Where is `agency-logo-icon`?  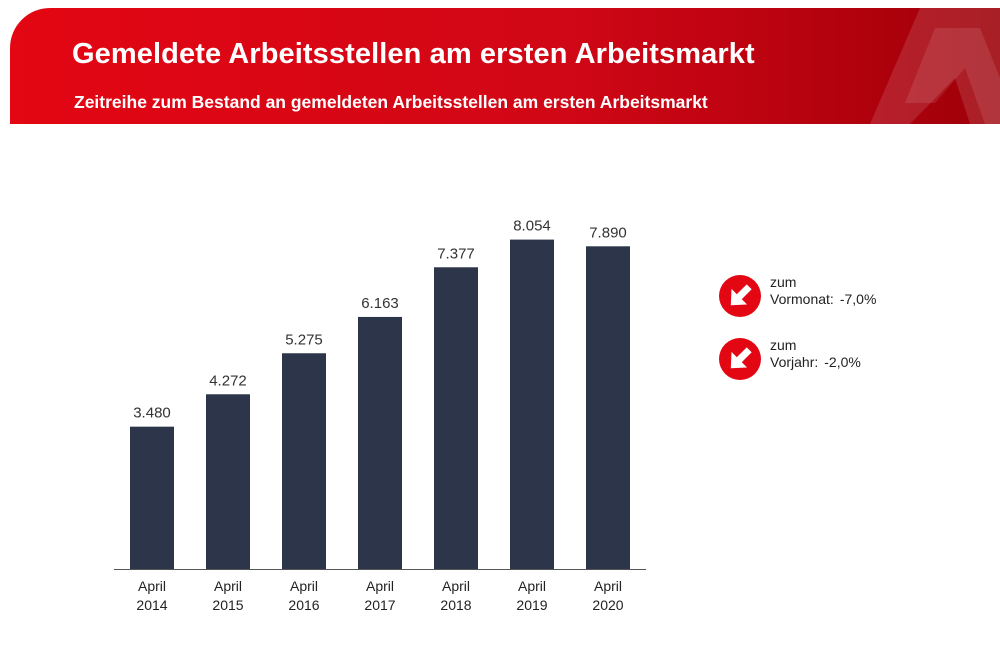 agency-logo-icon is located at coordinates (935, 66).